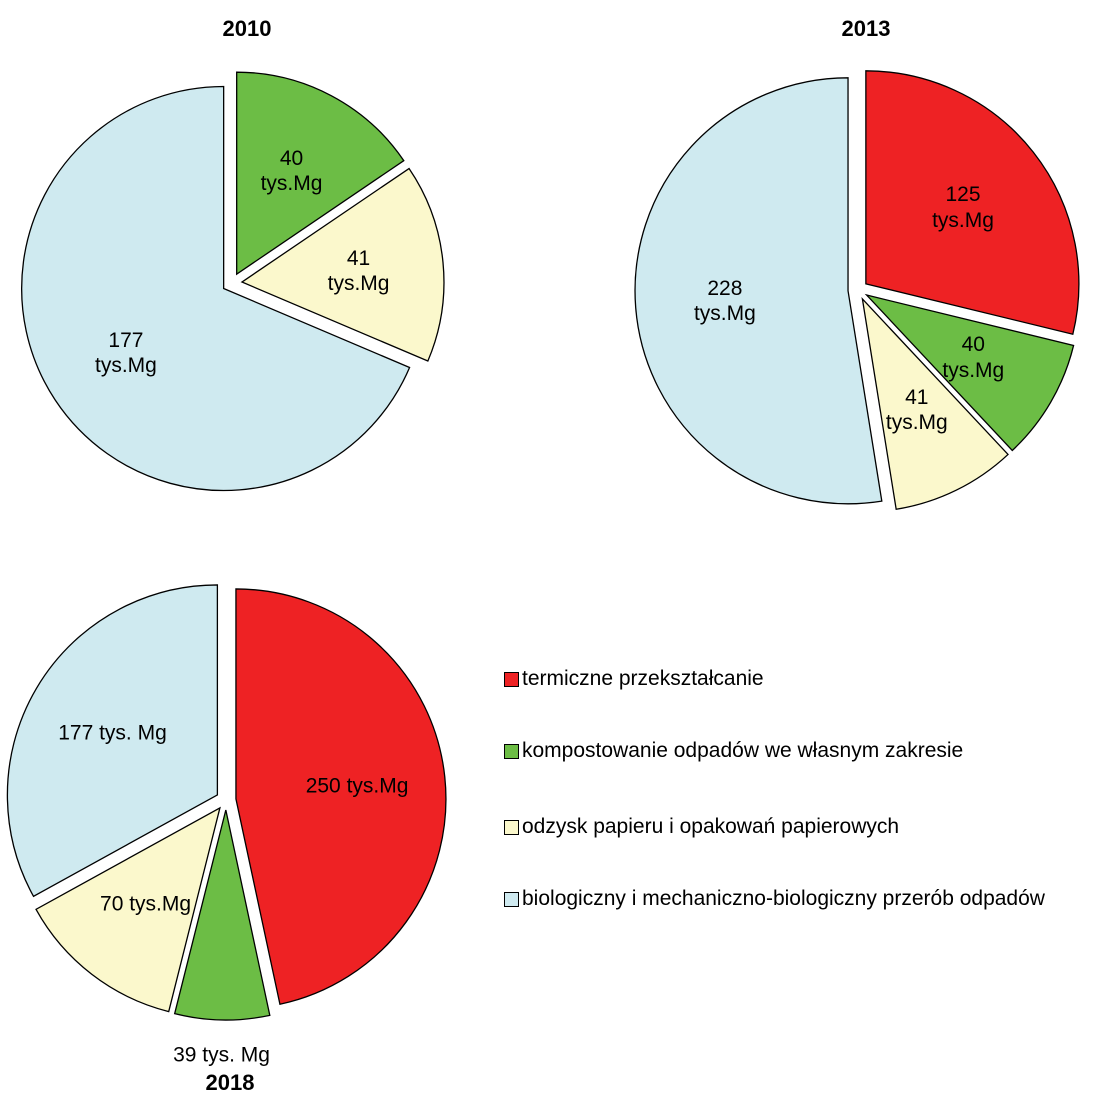 The width and height of the screenshot is (1096, 1097). Describe the element at coordinates (798, 678) in the screenshot. I see `legend-item: termiczne przekształcanie` at that location.